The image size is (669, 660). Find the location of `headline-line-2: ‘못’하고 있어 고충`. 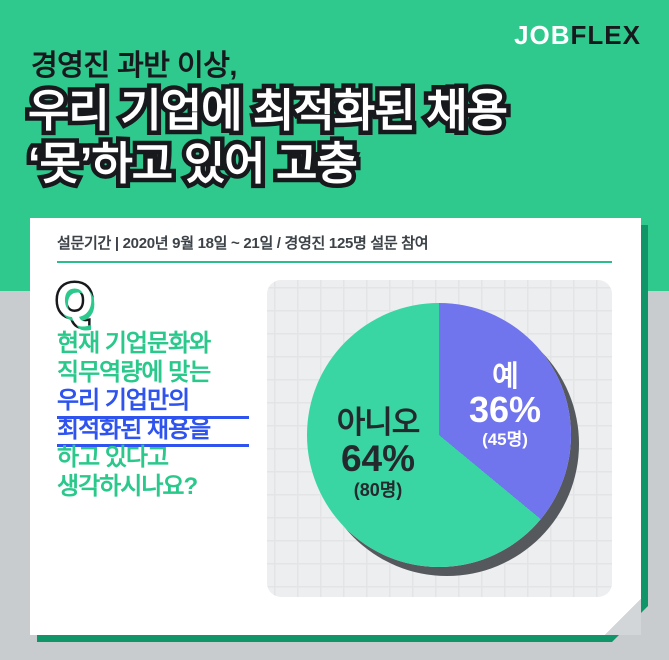

headline-line-2: ‘못’하고 있어 고충 is located at coordinates (193, 164).